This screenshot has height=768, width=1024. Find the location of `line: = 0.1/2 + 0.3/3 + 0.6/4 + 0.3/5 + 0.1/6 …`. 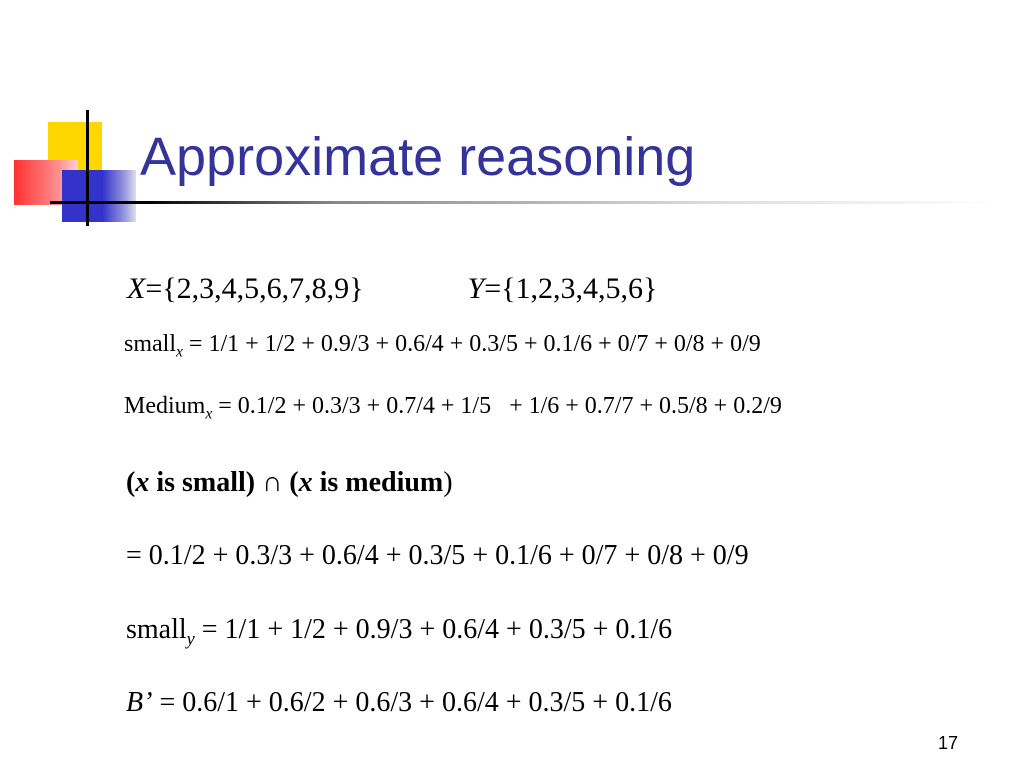

line: = 0.1/2 + 0.3/3 + 0.6/4 + 0.3/5 + 0.1/6 … is located at coordinates (430, 540).